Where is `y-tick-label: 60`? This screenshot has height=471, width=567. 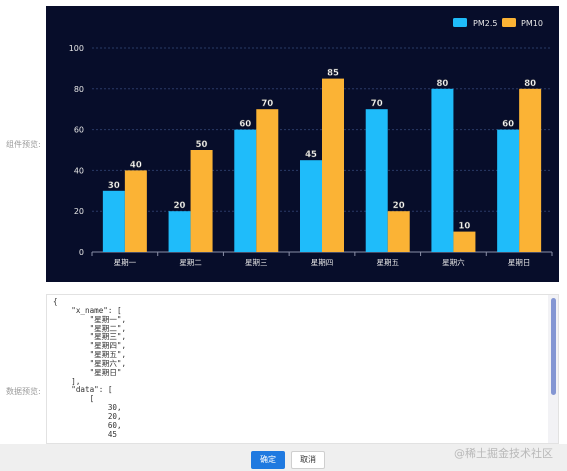
y-tick-label: 60 is located at coordinates (79, 130).